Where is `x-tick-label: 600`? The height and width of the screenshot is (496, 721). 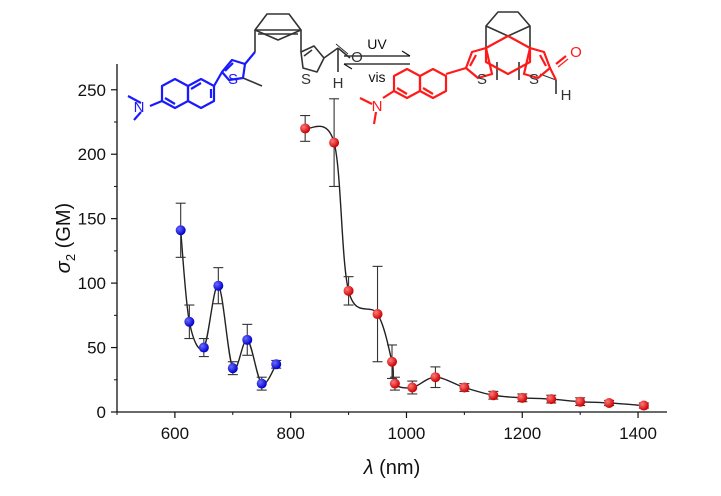 x-tick-label: 600 is located at coordinates (175, 433).